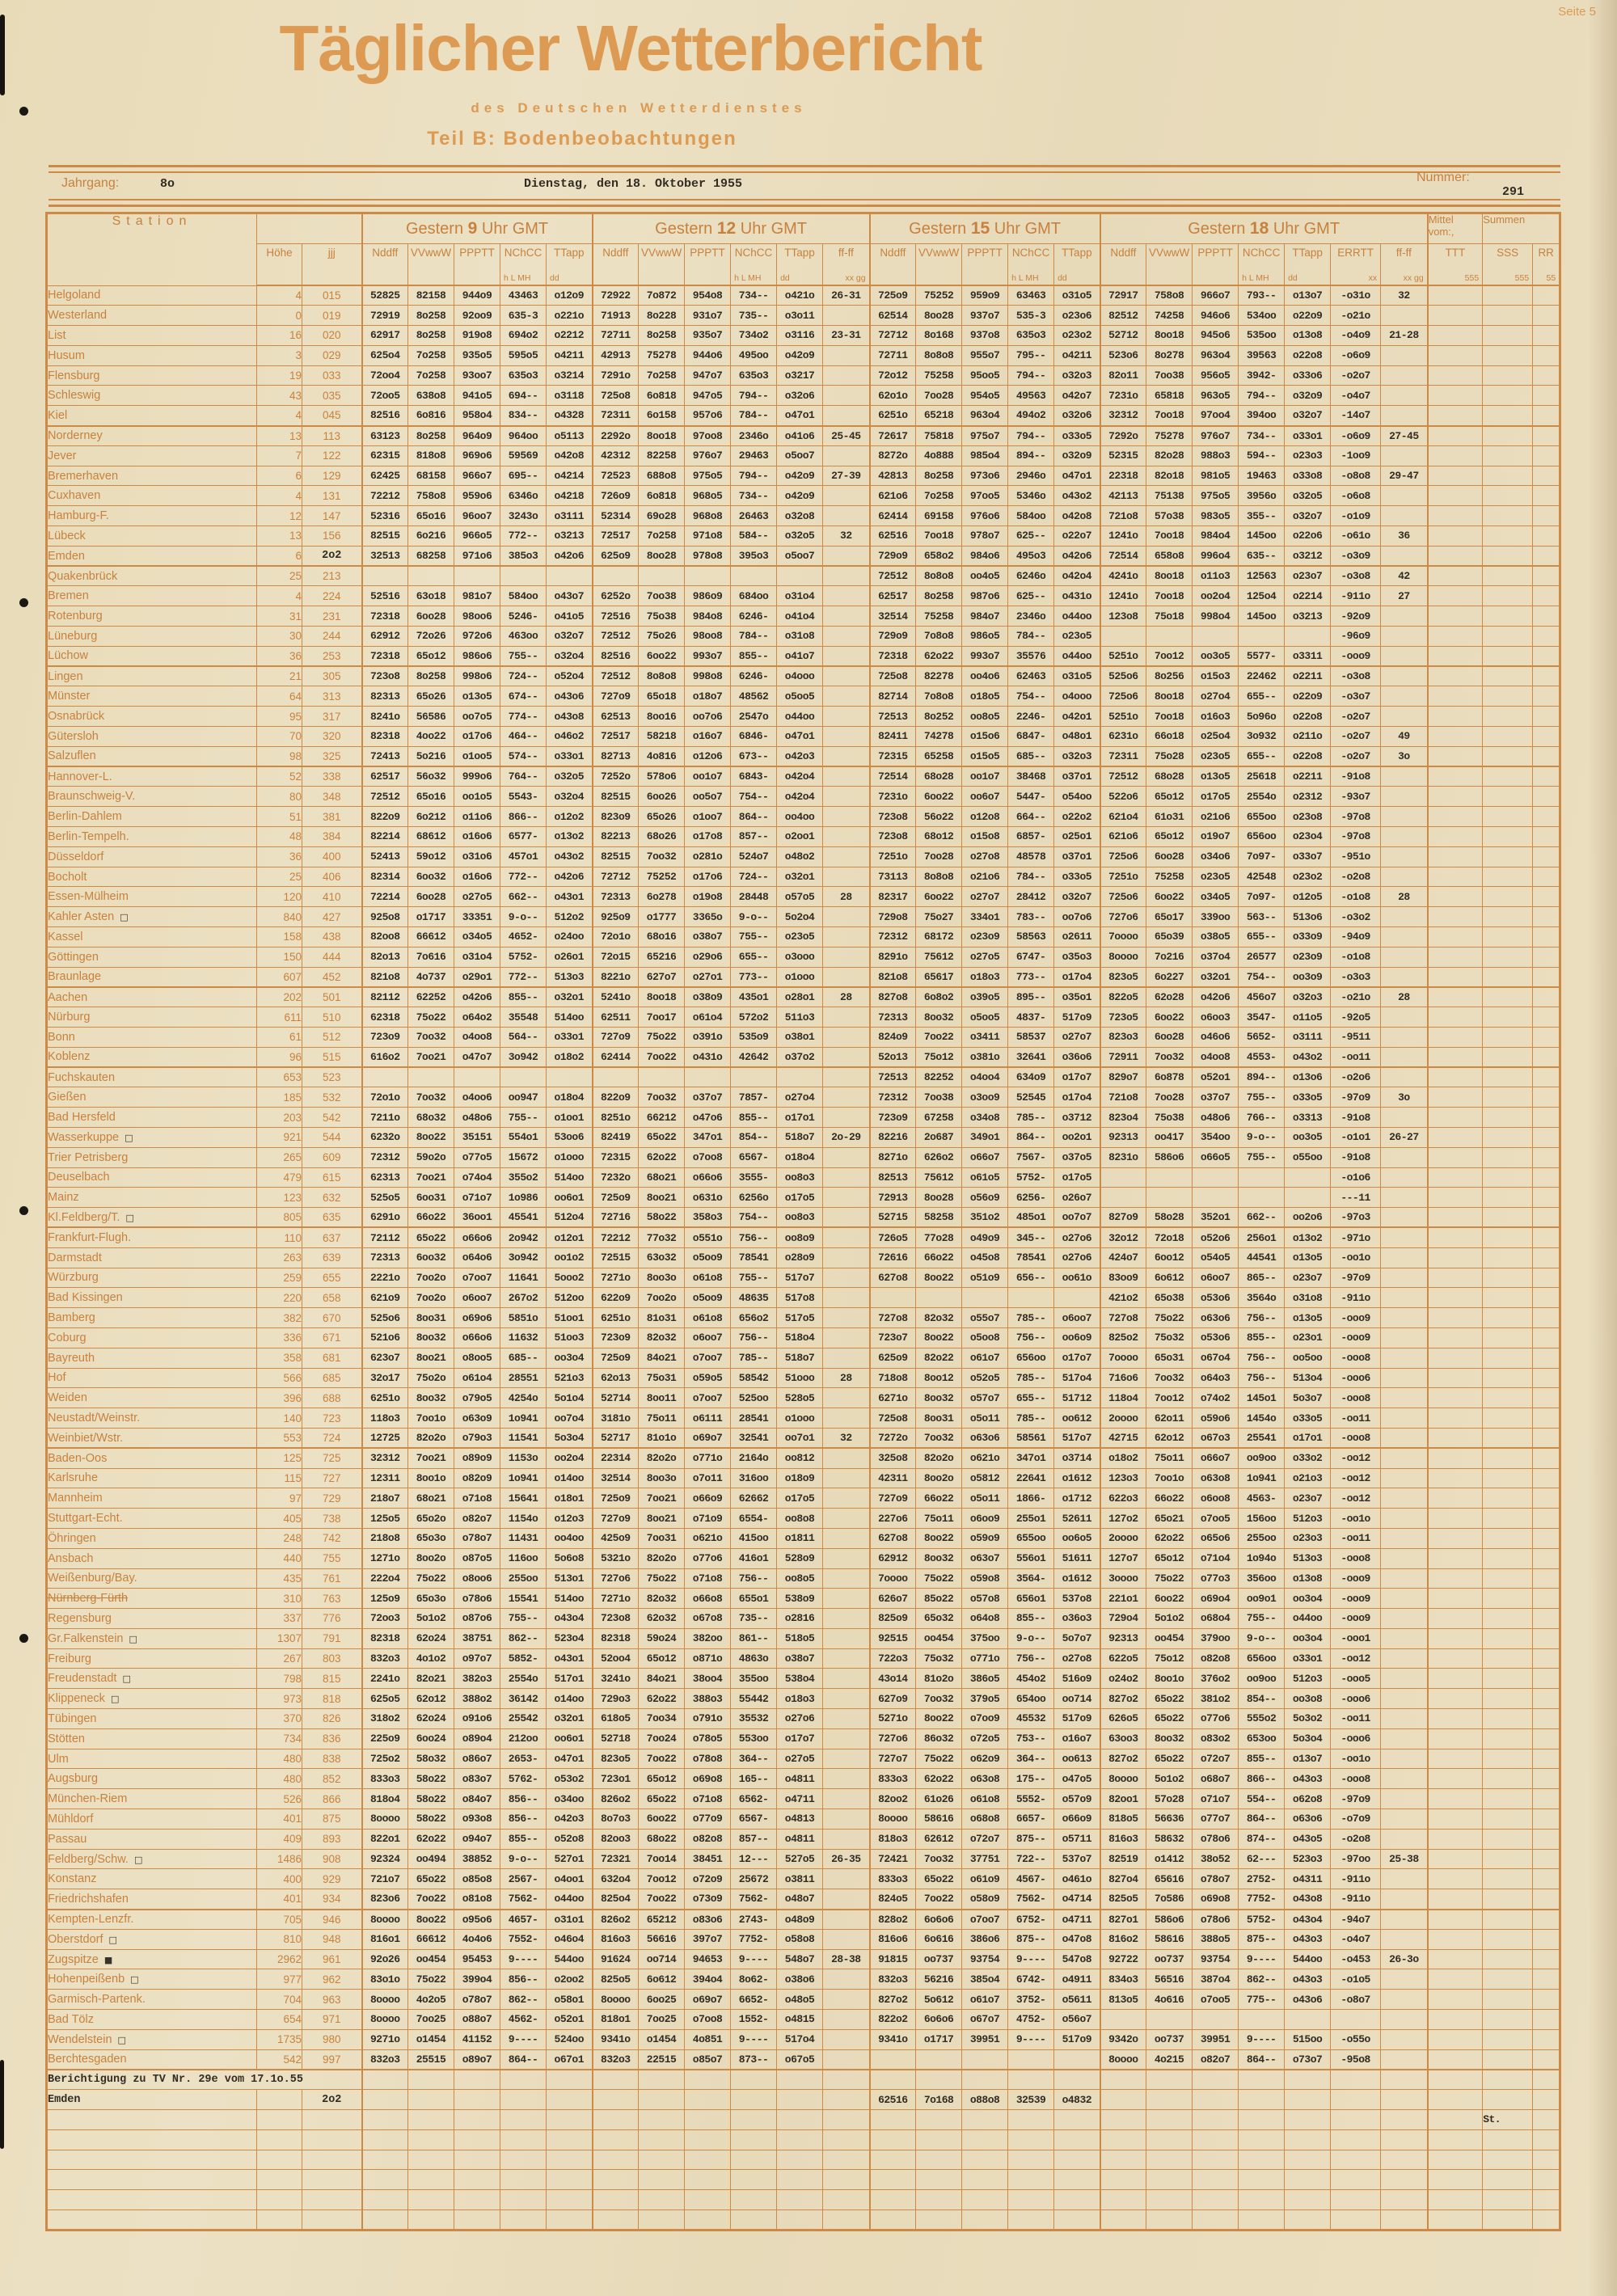 Image resolution: width=1617 pixels, height=2296 pixels. What do you see at coordinates (332, 1198) in the screenshot?
I see `jjj-cell: 632` at bounding box center [332, 1198].